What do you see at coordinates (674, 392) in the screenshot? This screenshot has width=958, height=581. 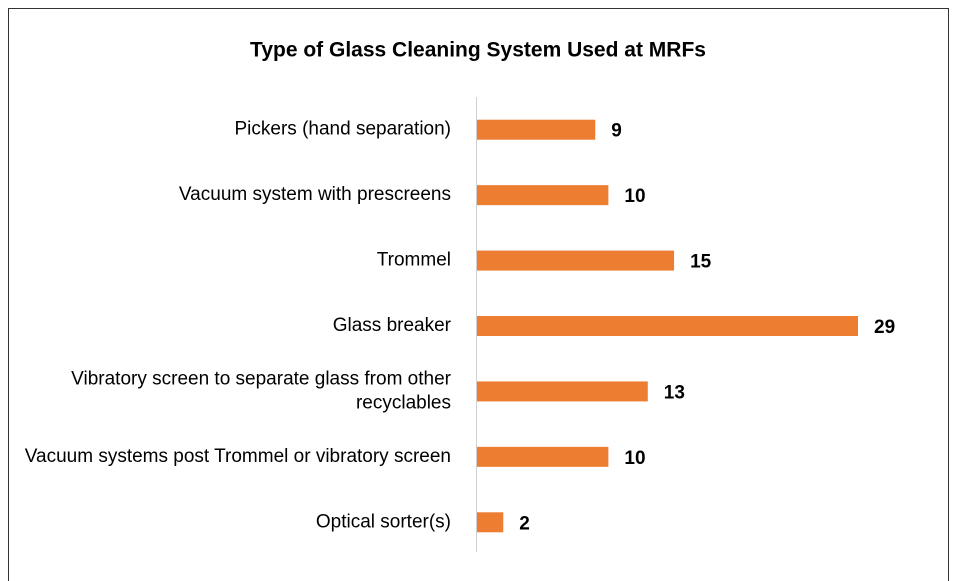 I see `data-label: 13` at bounding box center [674, 392].